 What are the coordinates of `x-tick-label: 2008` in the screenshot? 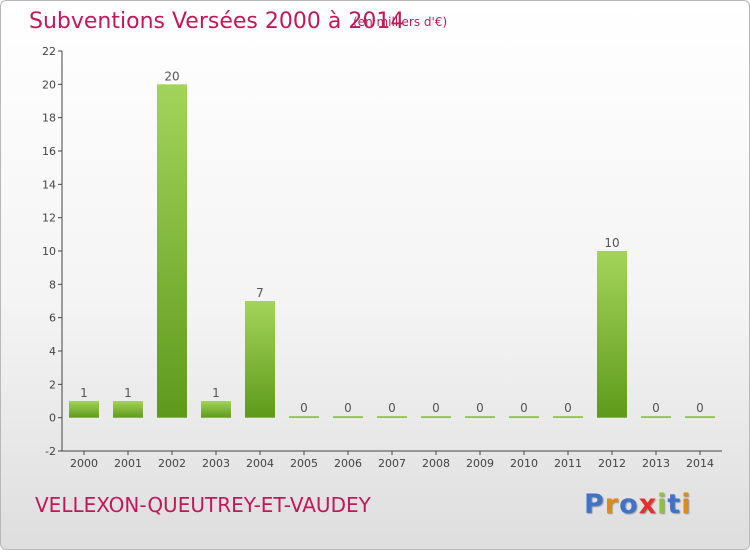 It's located at (436, 463).